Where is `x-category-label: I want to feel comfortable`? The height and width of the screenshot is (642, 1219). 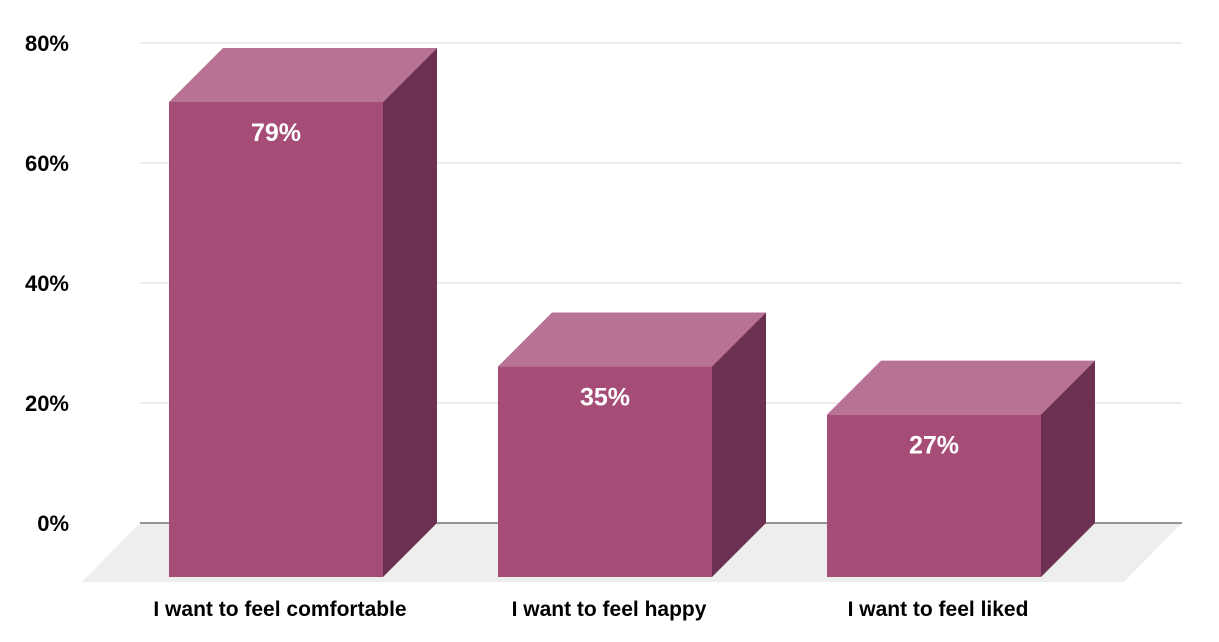
x-category-label: I want to feel comfortable is located at coordinates (279, 609).